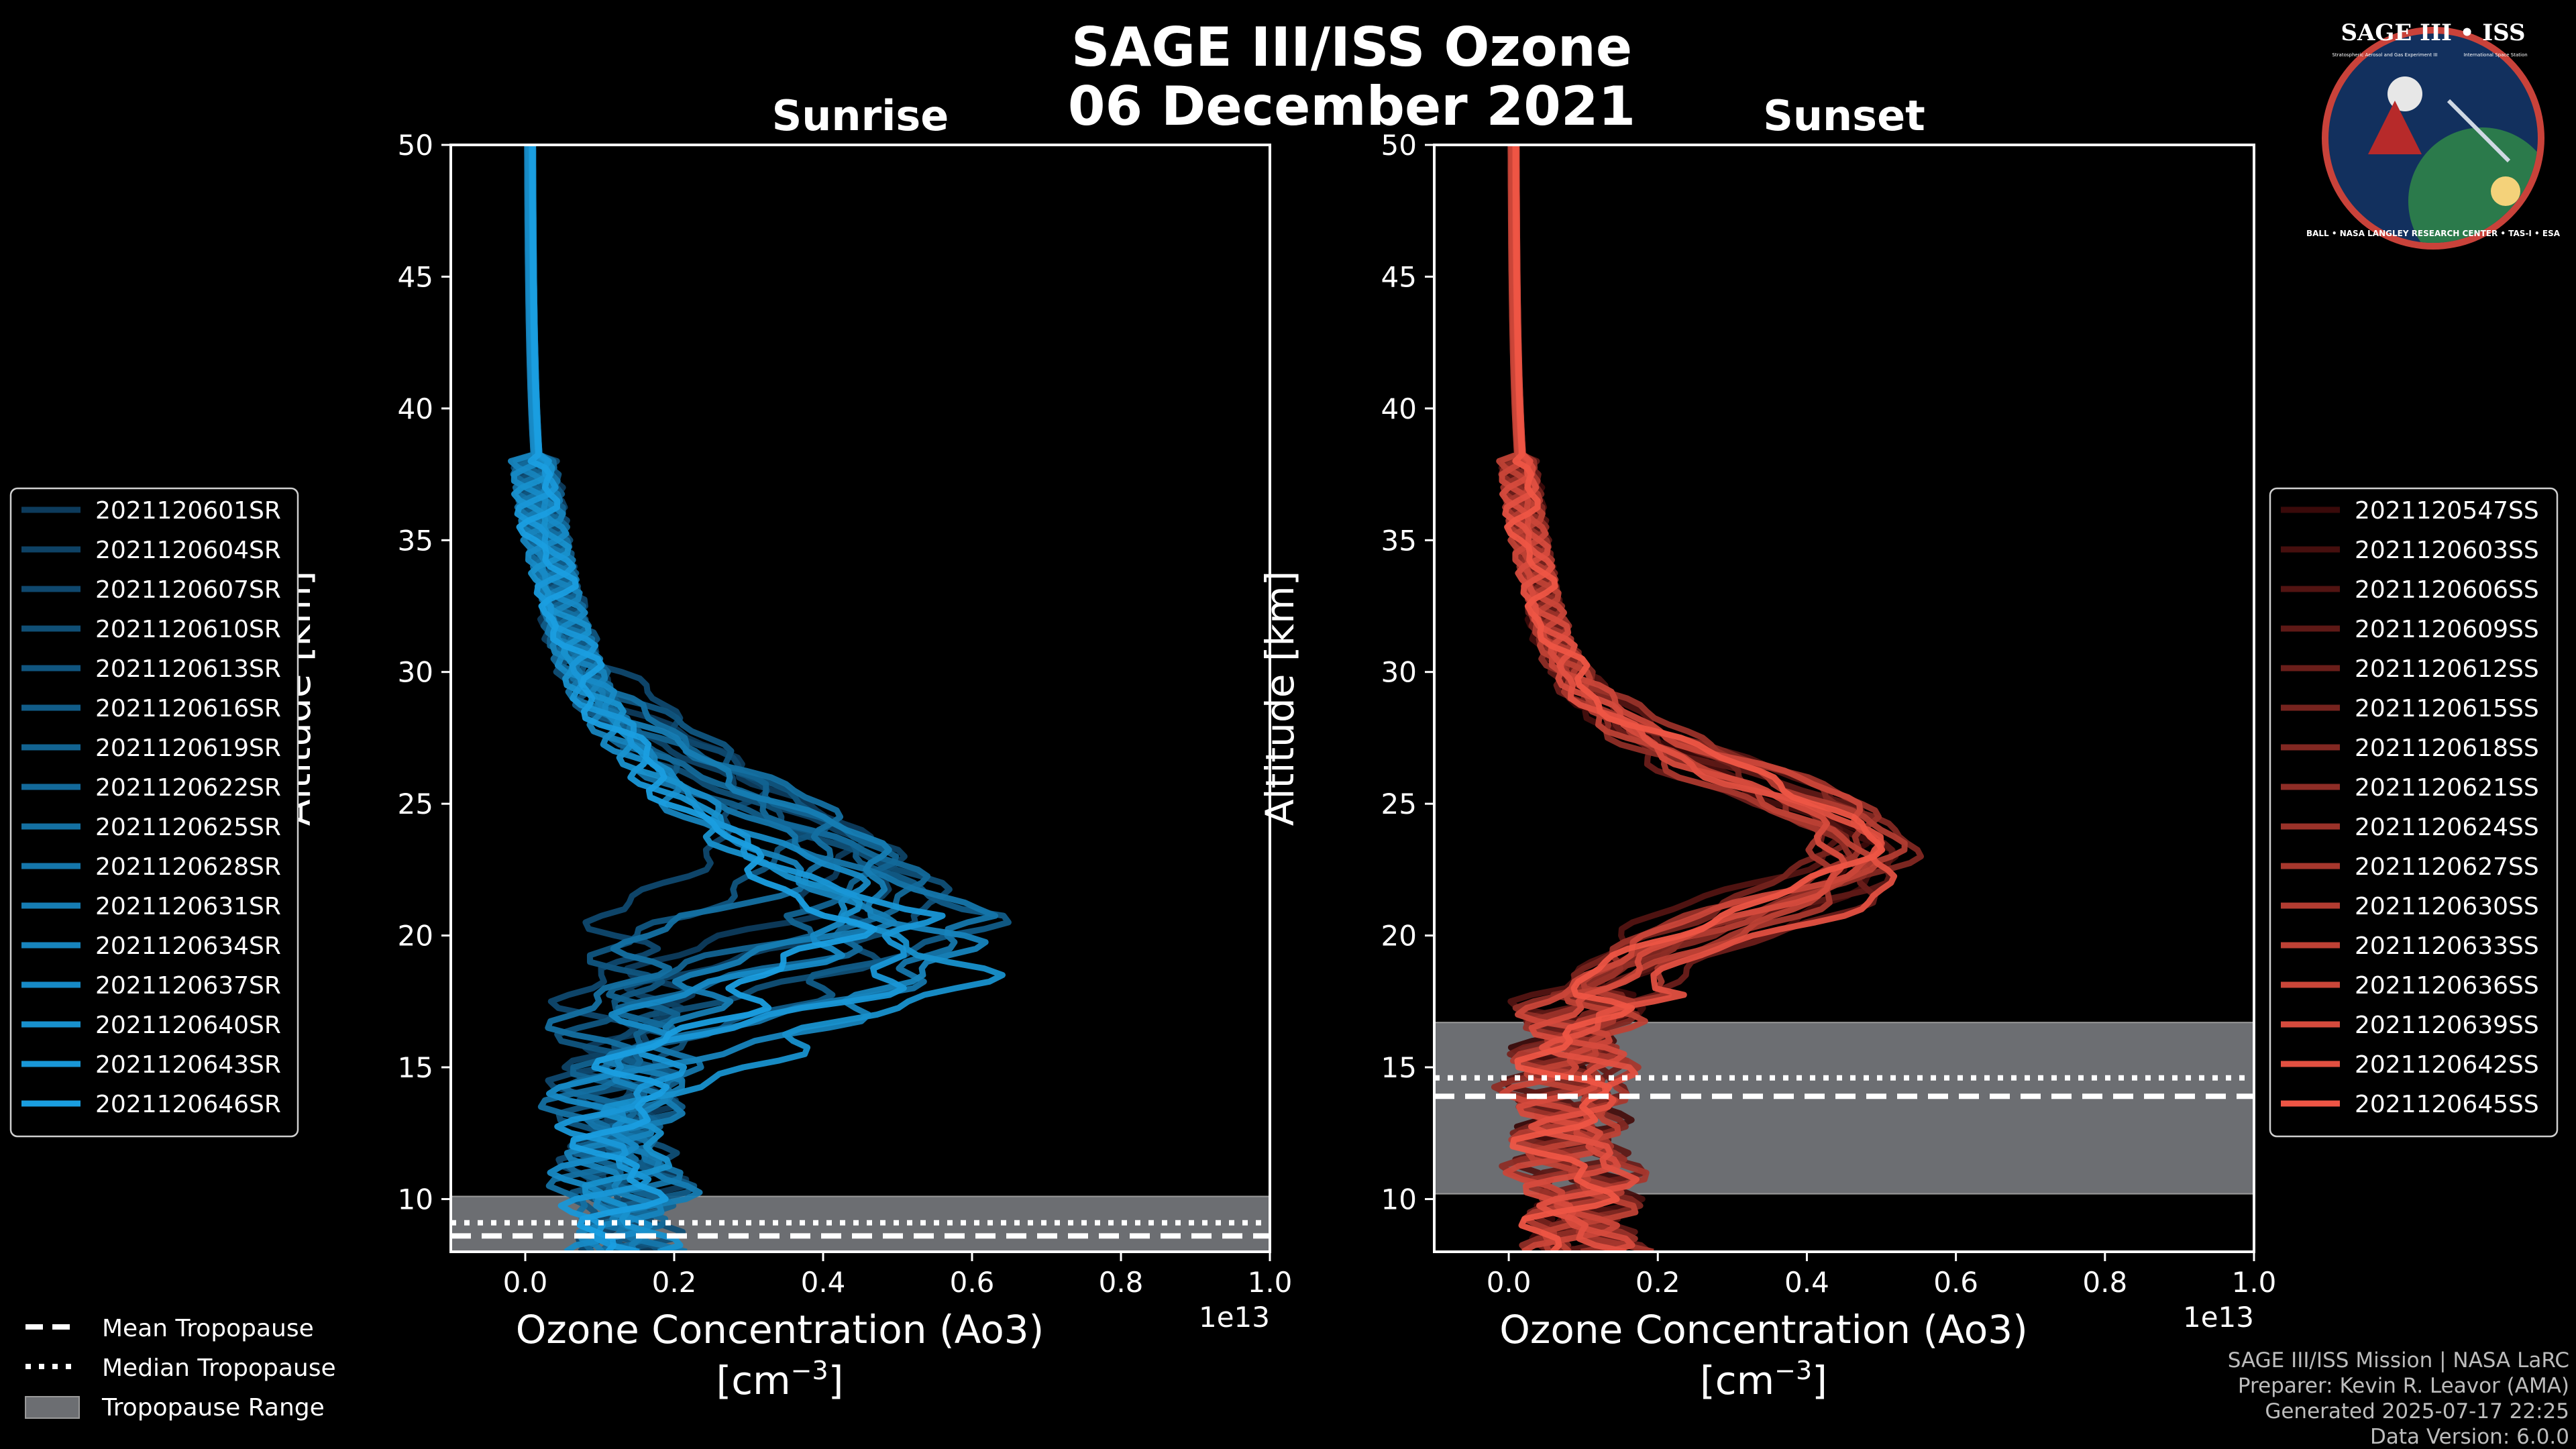 This screenshot has height=1449, width=2576. I want to click on legend-label-2021120624SS: 2021120624SS, so click(2447, 827).